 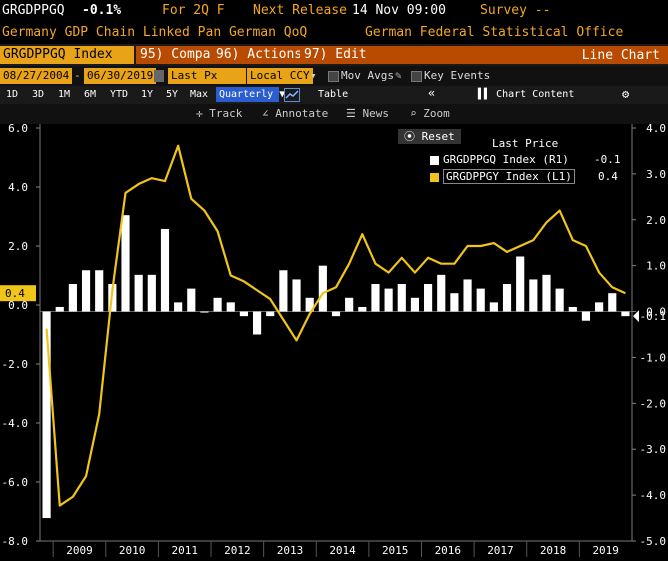 I want to click on right-tick-label: 1.0, so click(x=656, y=266).